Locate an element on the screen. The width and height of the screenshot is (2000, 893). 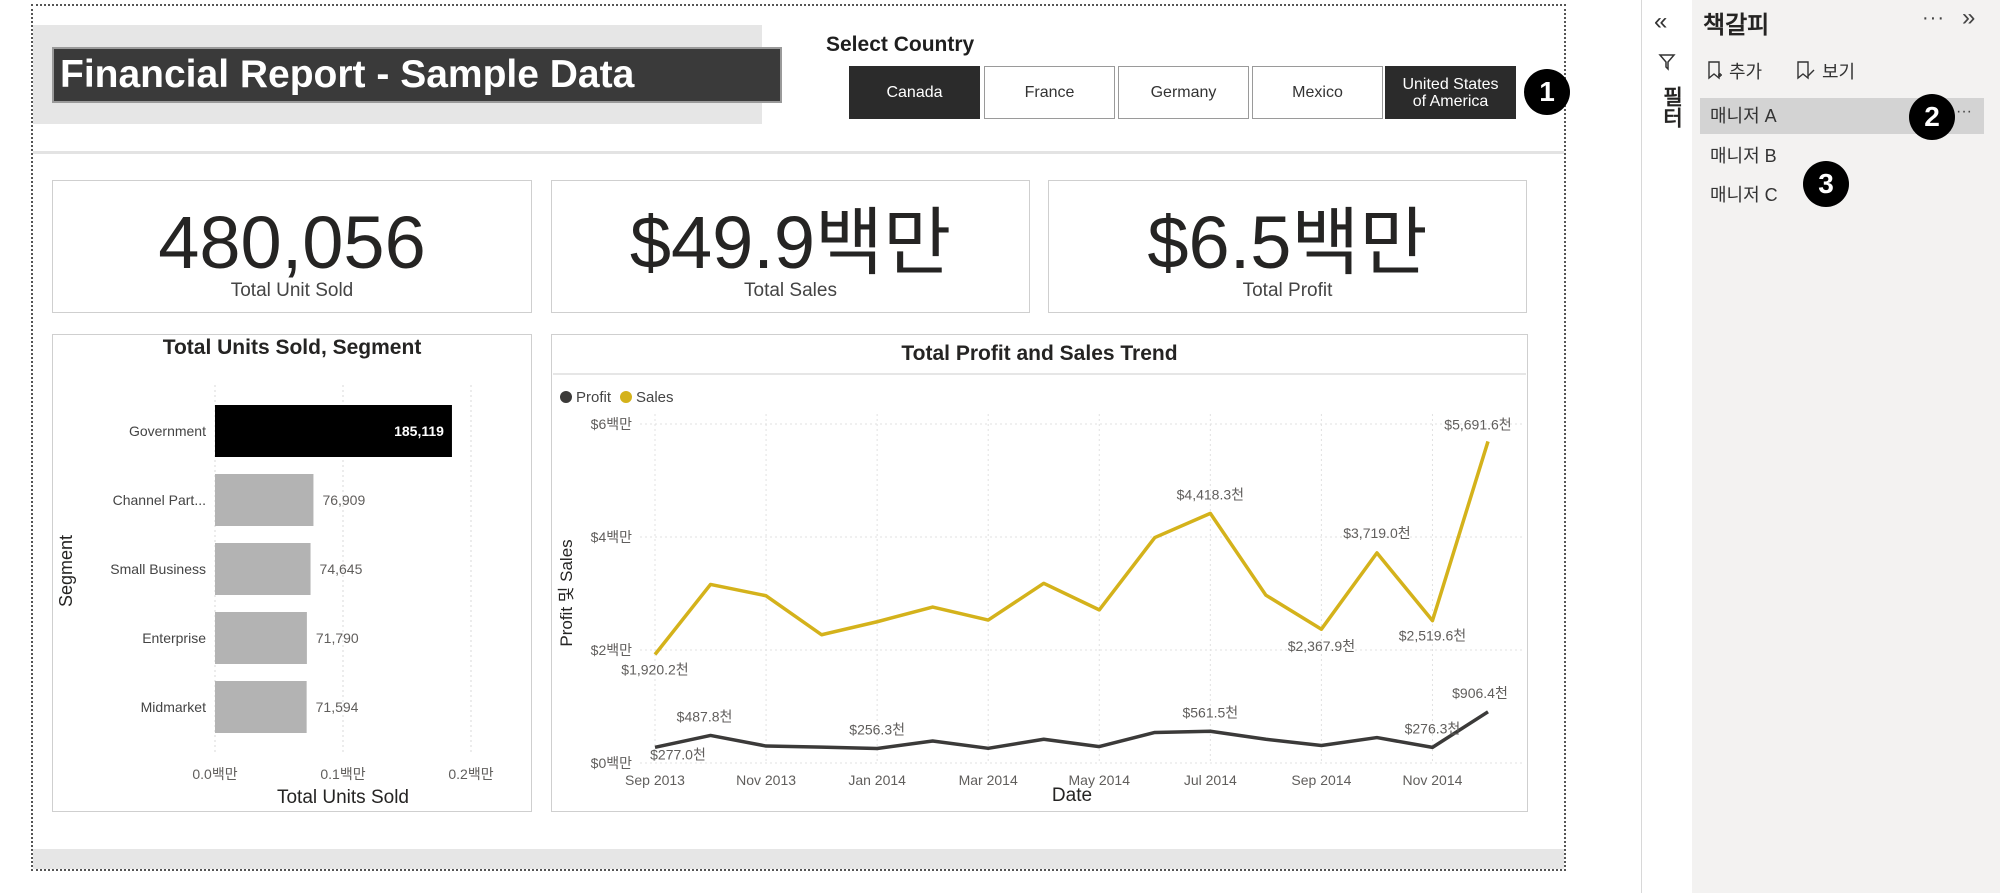
kpi-value: $49.9백만 is located at coordinates (790, 242).